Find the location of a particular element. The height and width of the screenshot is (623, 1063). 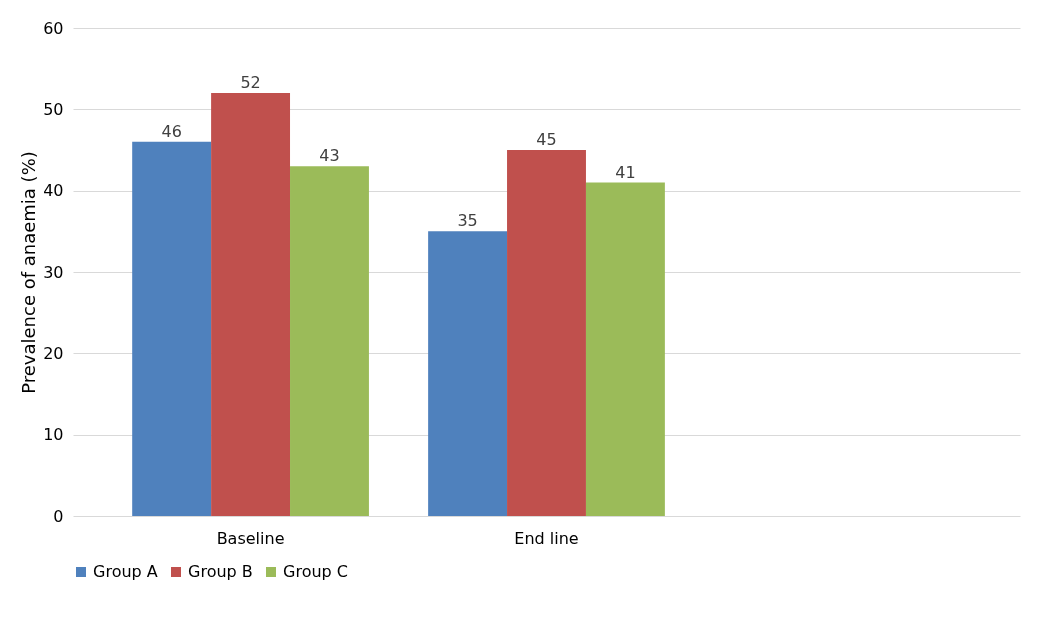

y-tick-label: 0 is located at coordinates (58, 516).